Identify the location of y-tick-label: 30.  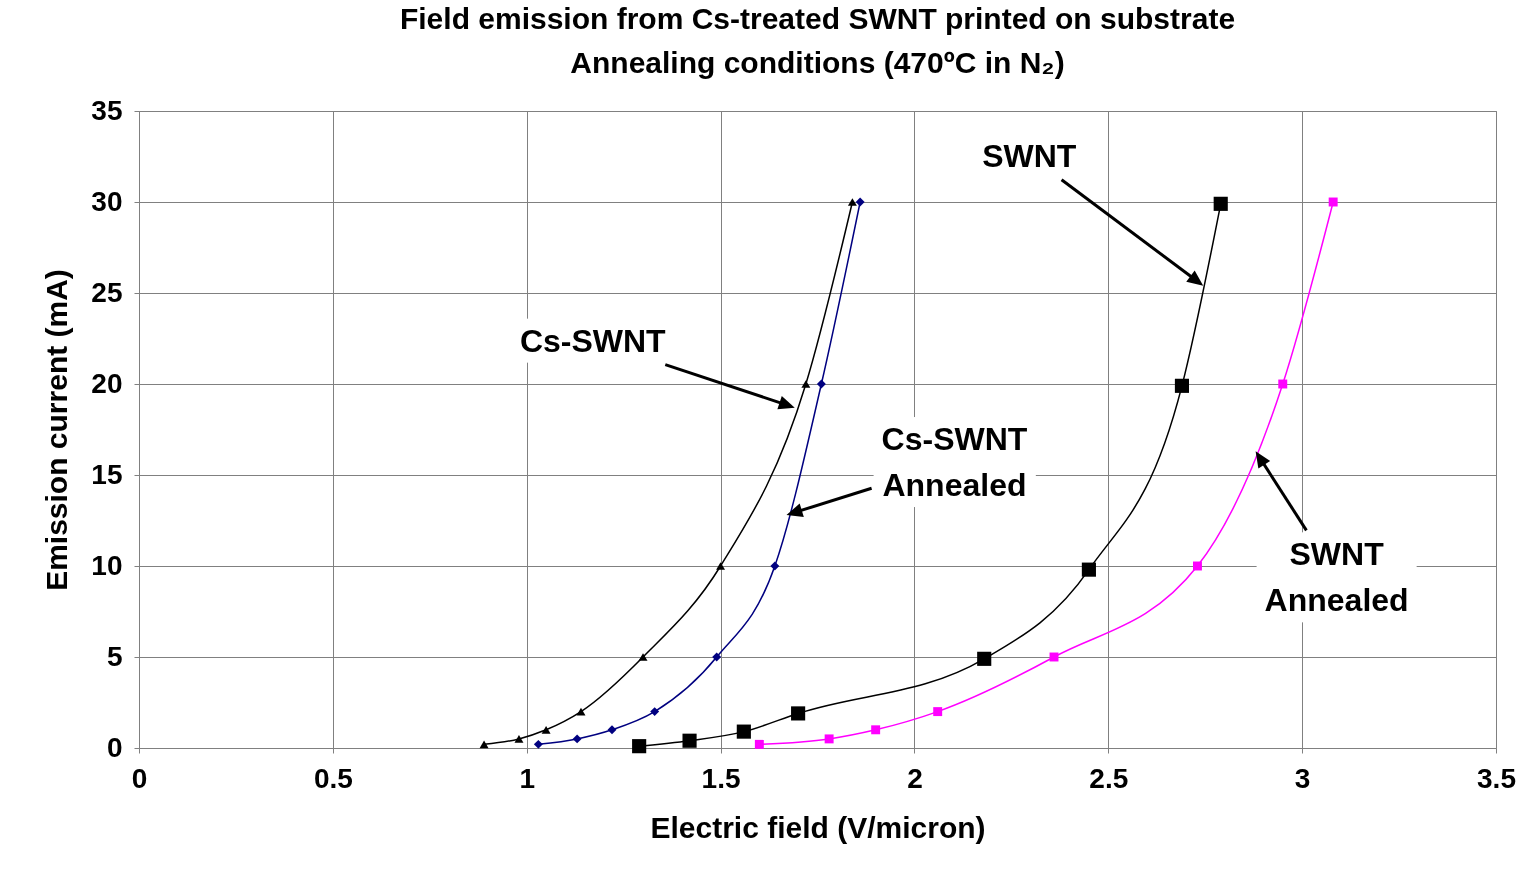
(107, 201).